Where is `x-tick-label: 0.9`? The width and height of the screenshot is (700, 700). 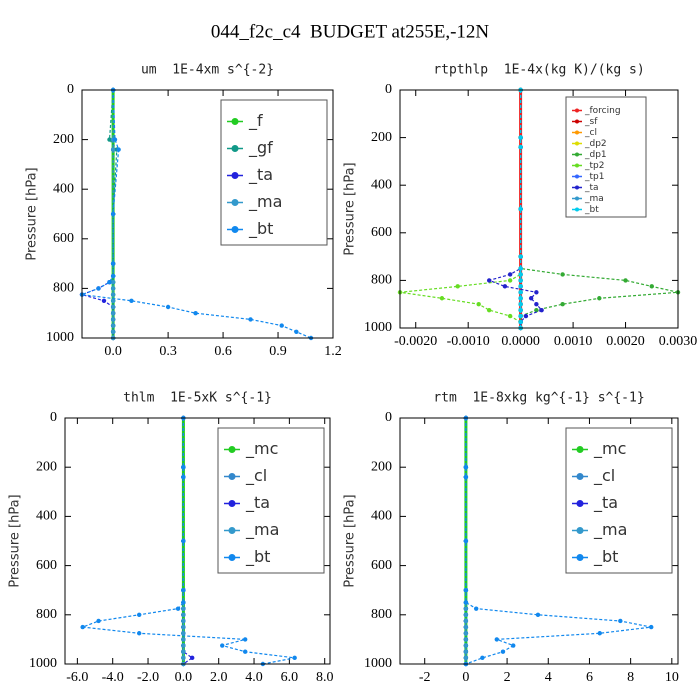 x-tick-label: 0.9 is located at coordinates (278, 351).